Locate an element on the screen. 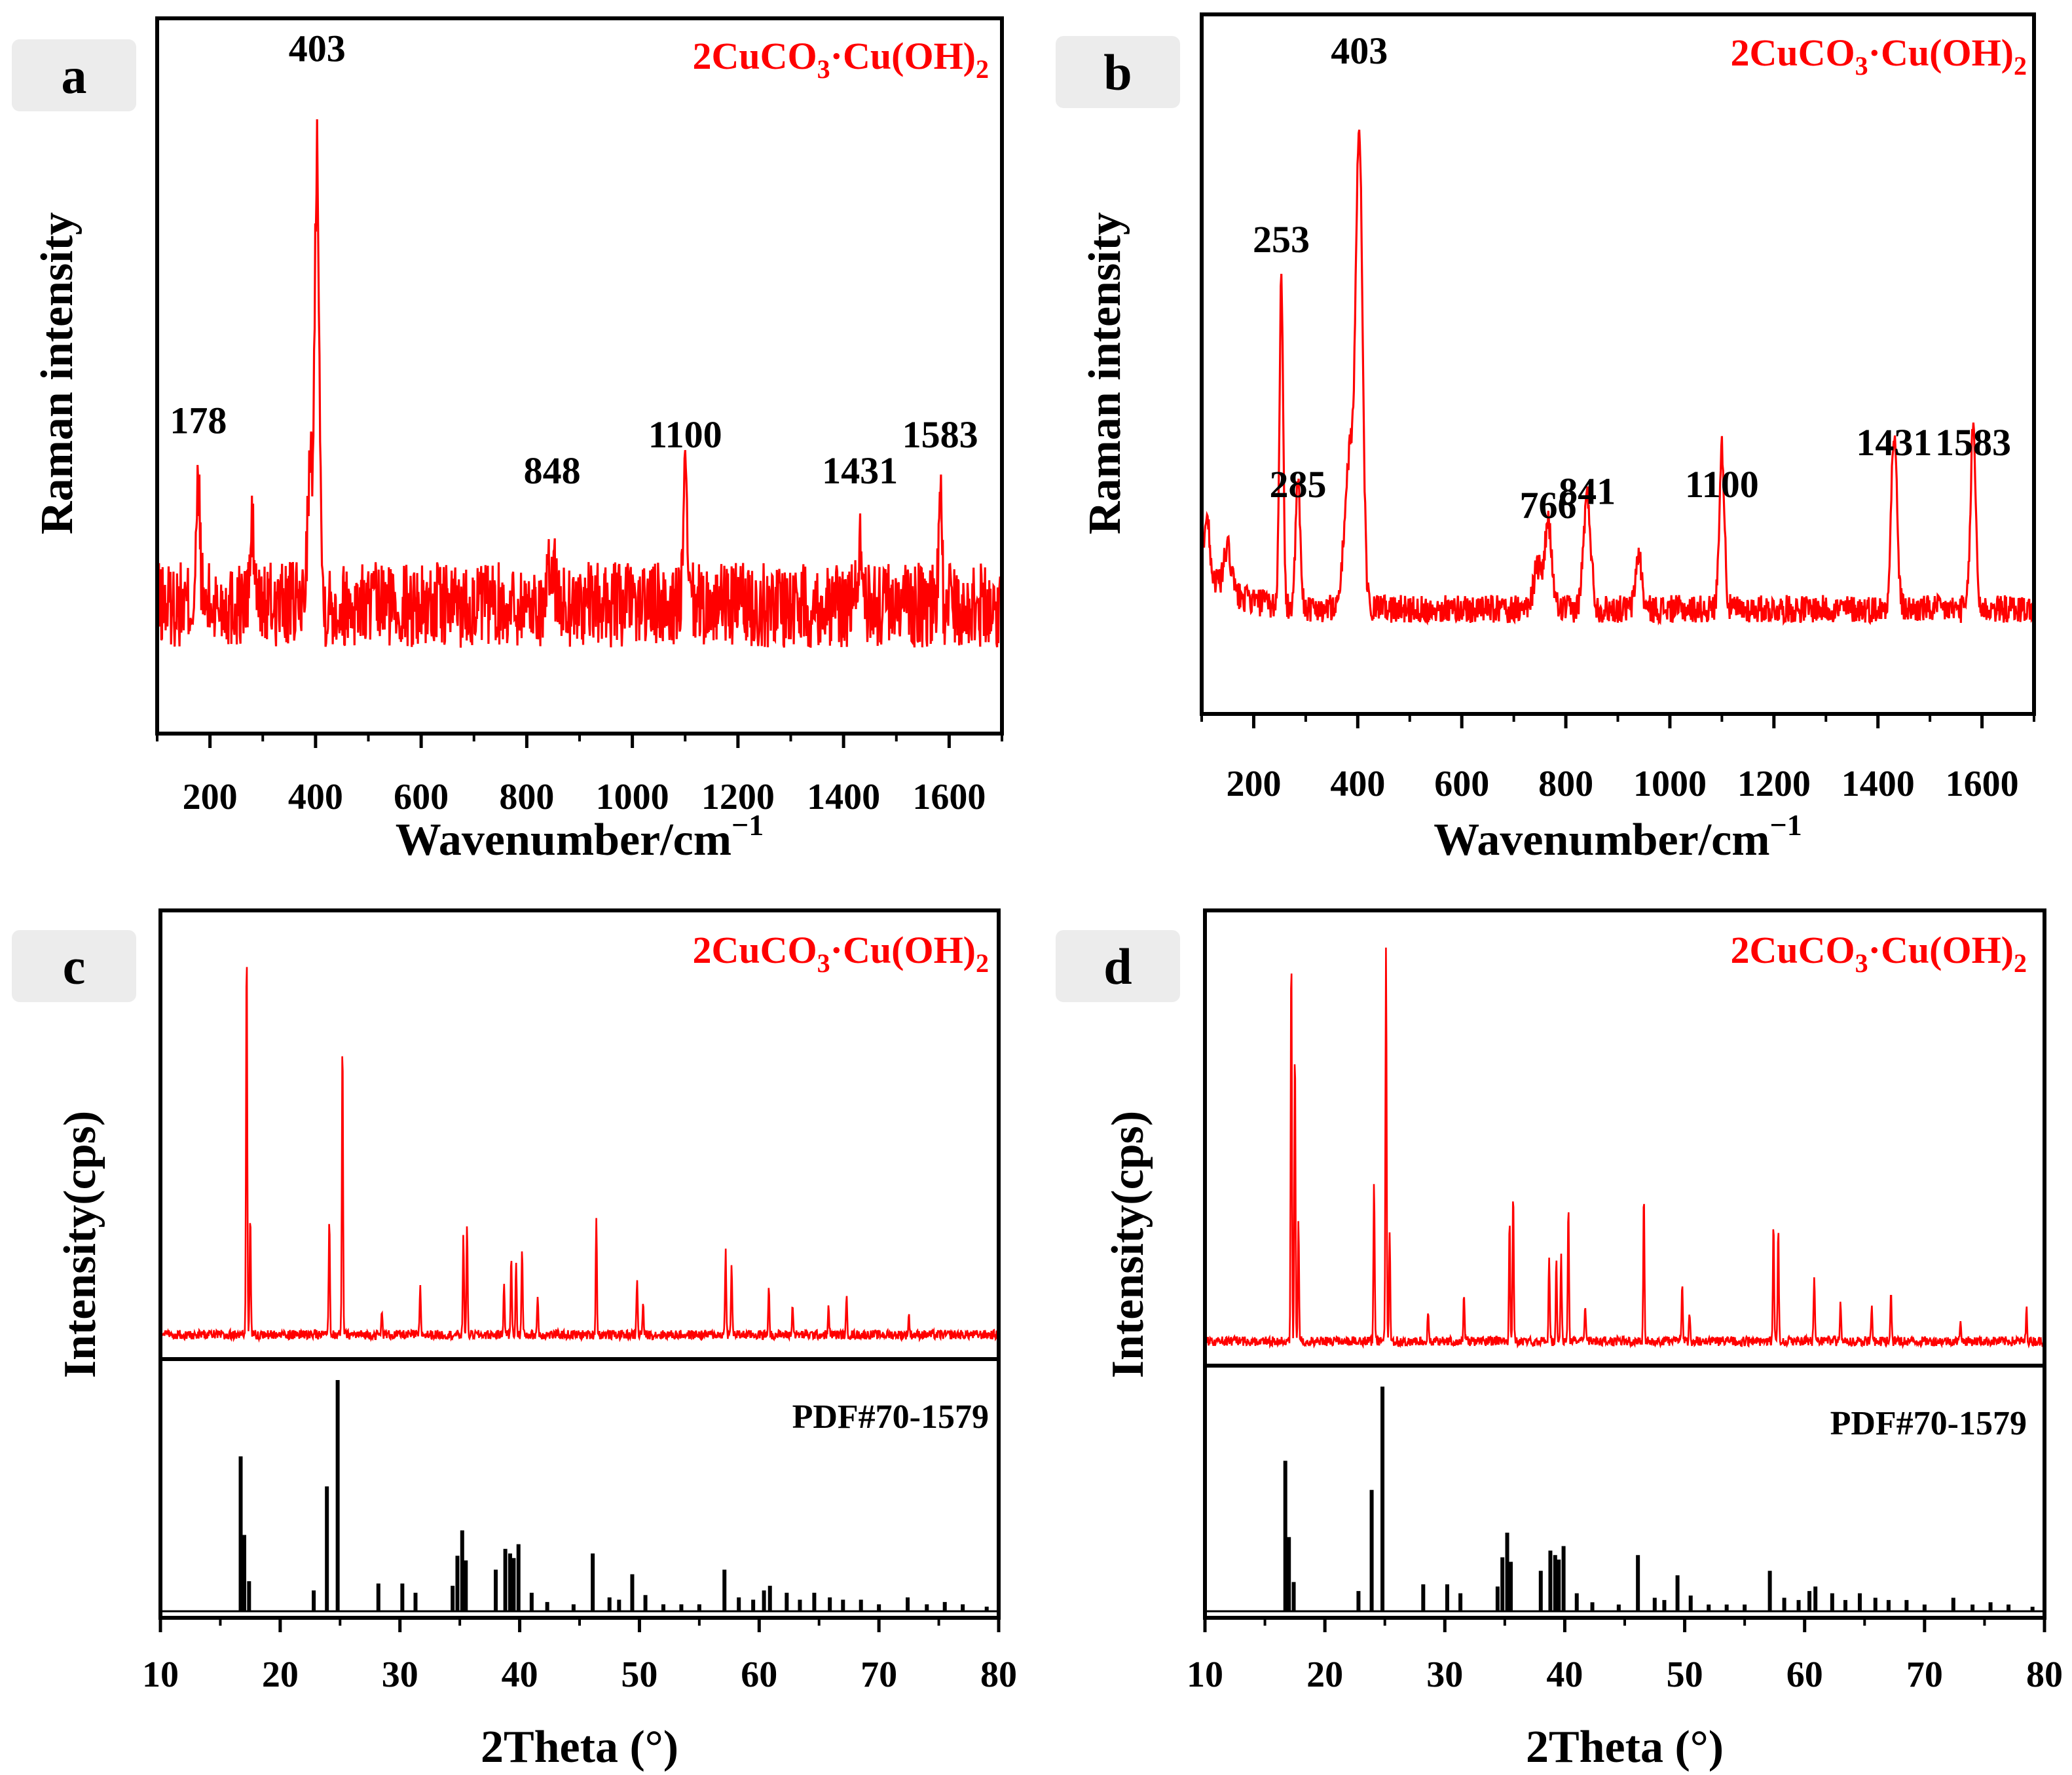 This screenshot has height=1775, width=2072. panel-label: c is located at coordinates (74, 966).